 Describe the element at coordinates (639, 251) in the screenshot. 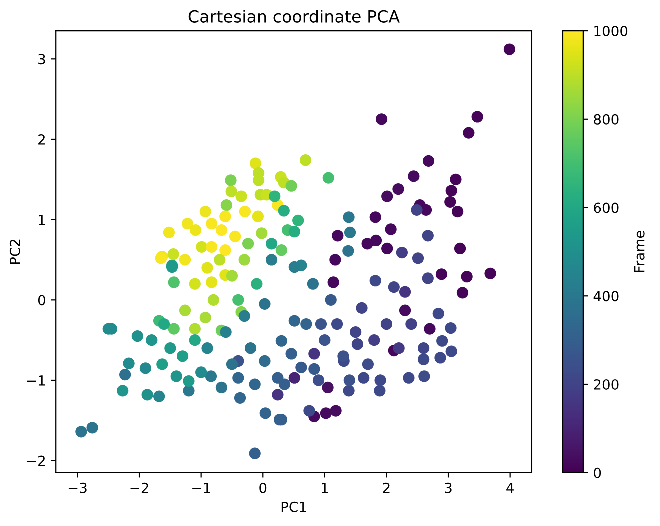

I see `color-bar-title: Frame` at that location.